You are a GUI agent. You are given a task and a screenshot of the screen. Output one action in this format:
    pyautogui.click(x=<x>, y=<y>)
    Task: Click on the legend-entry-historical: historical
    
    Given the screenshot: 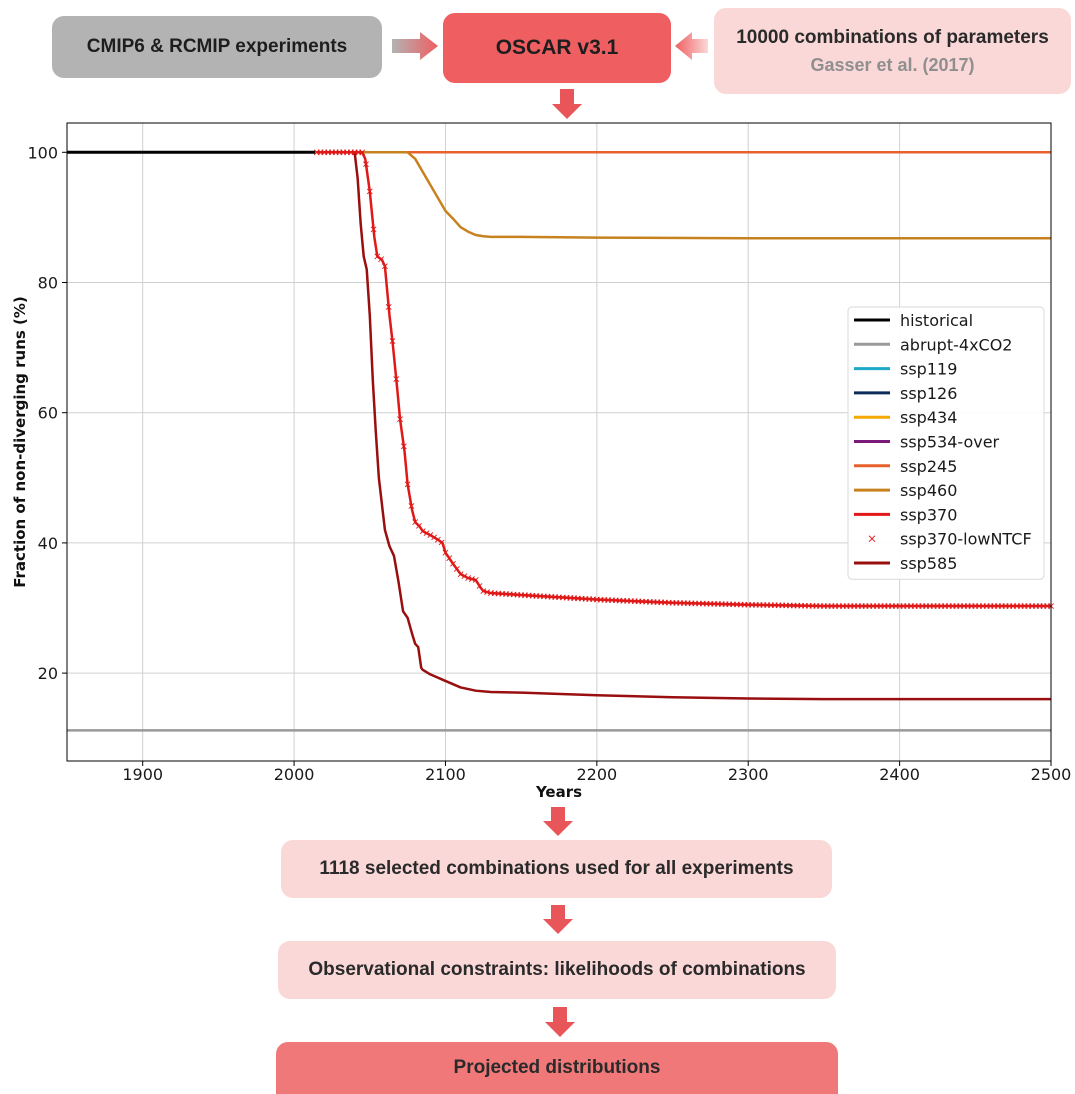 What is the action you would take?
    pyautogui.click(x=913, y=320)
    